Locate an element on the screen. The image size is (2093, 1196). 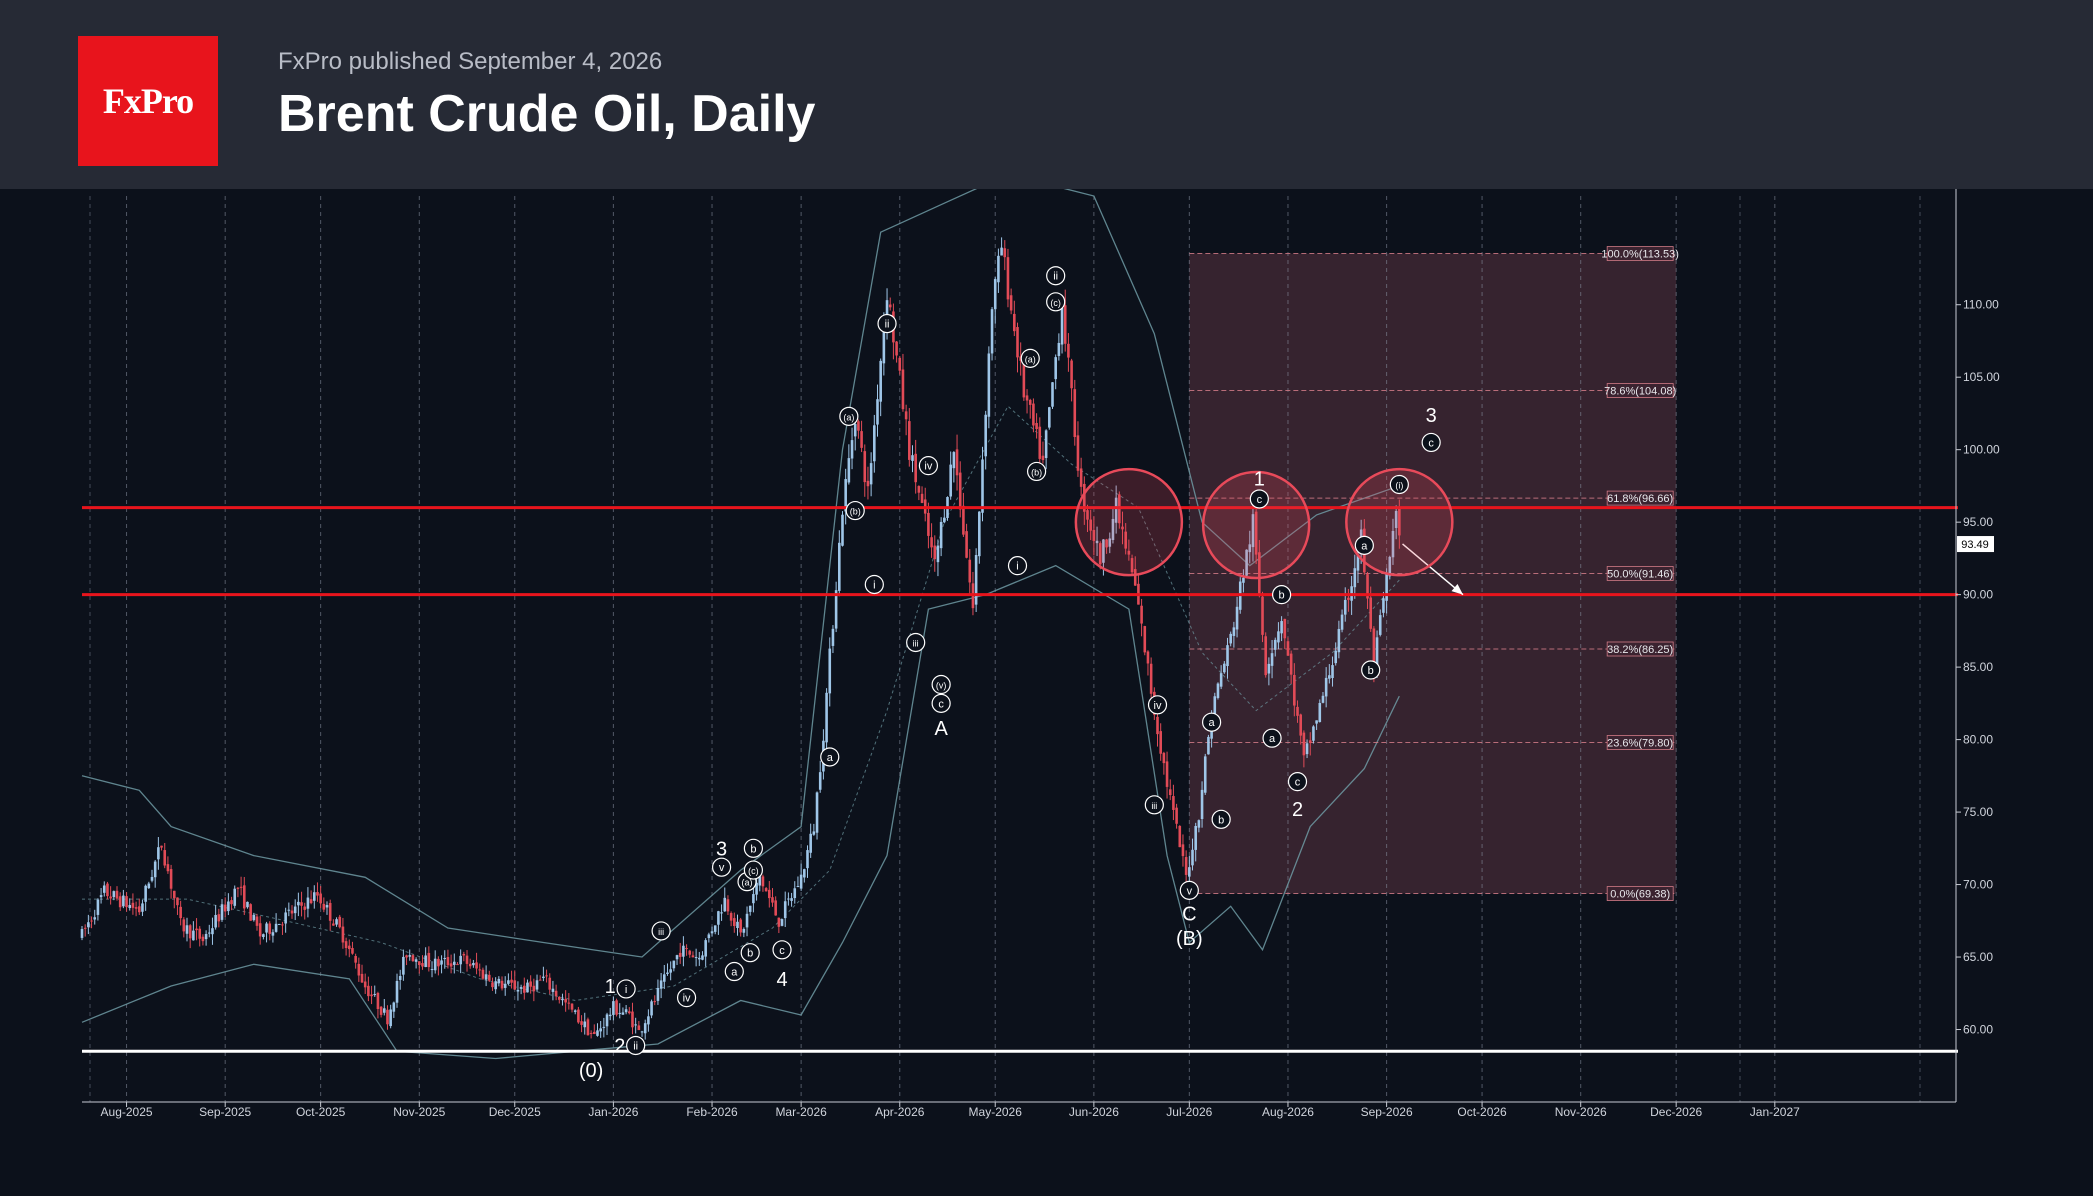
x-tick-label: May-2026 is located at coordinates (996, 1112).